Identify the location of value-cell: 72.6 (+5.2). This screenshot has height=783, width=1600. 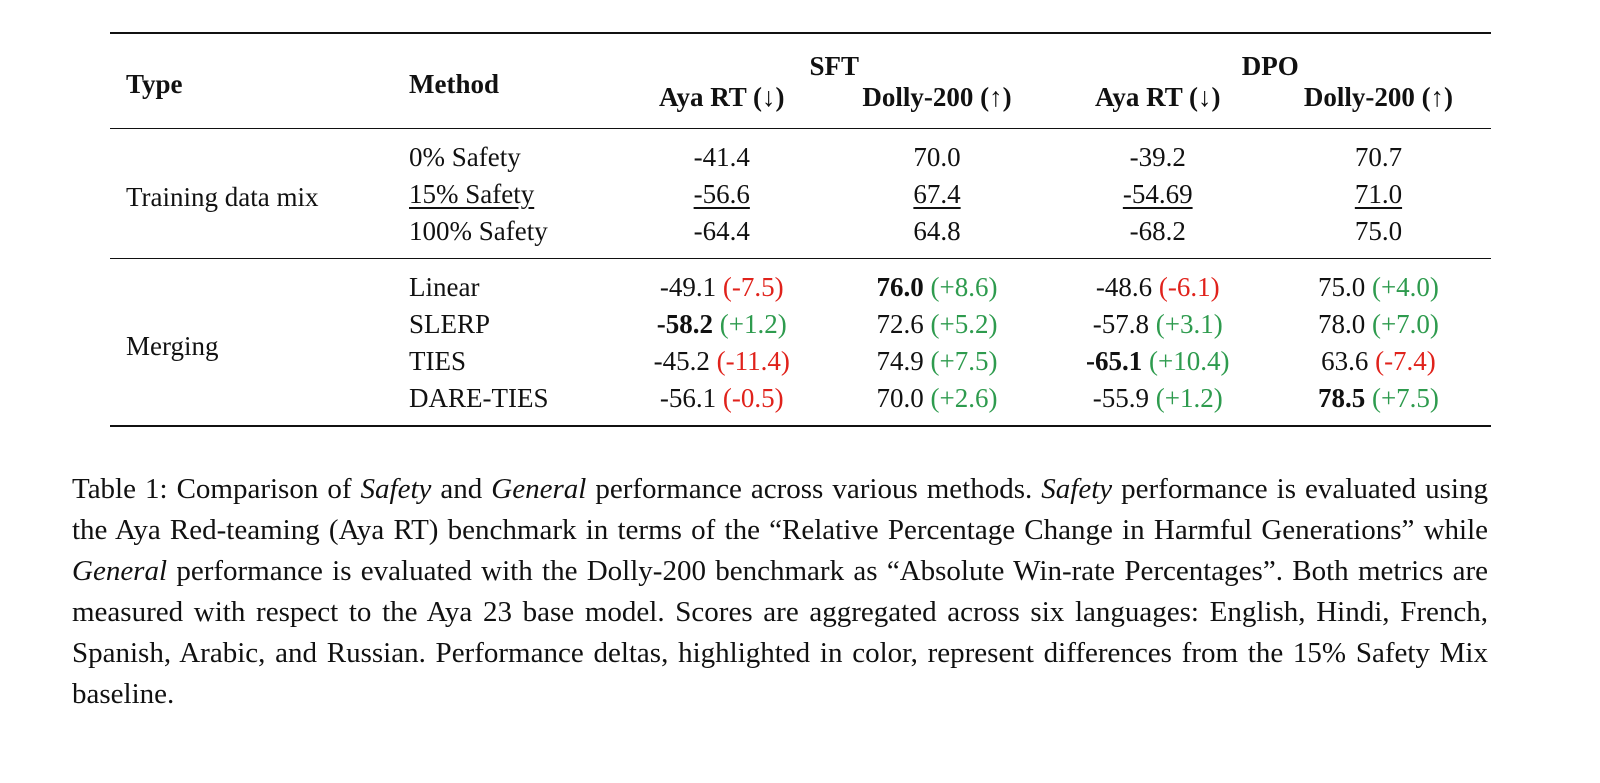
(936, 324).